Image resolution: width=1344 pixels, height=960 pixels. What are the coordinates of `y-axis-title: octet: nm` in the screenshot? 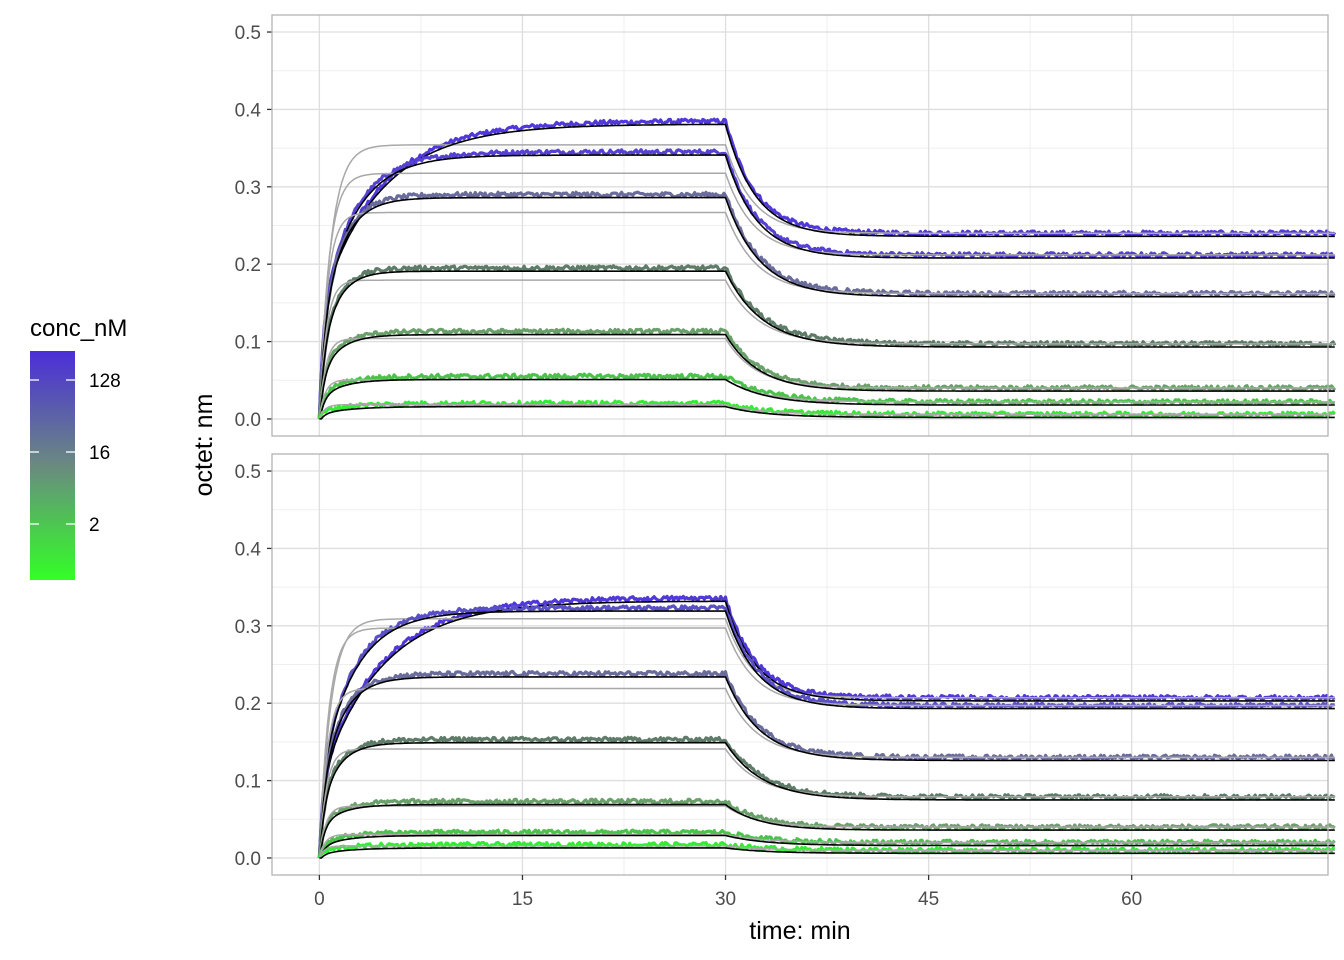 It's located at (204, 445).